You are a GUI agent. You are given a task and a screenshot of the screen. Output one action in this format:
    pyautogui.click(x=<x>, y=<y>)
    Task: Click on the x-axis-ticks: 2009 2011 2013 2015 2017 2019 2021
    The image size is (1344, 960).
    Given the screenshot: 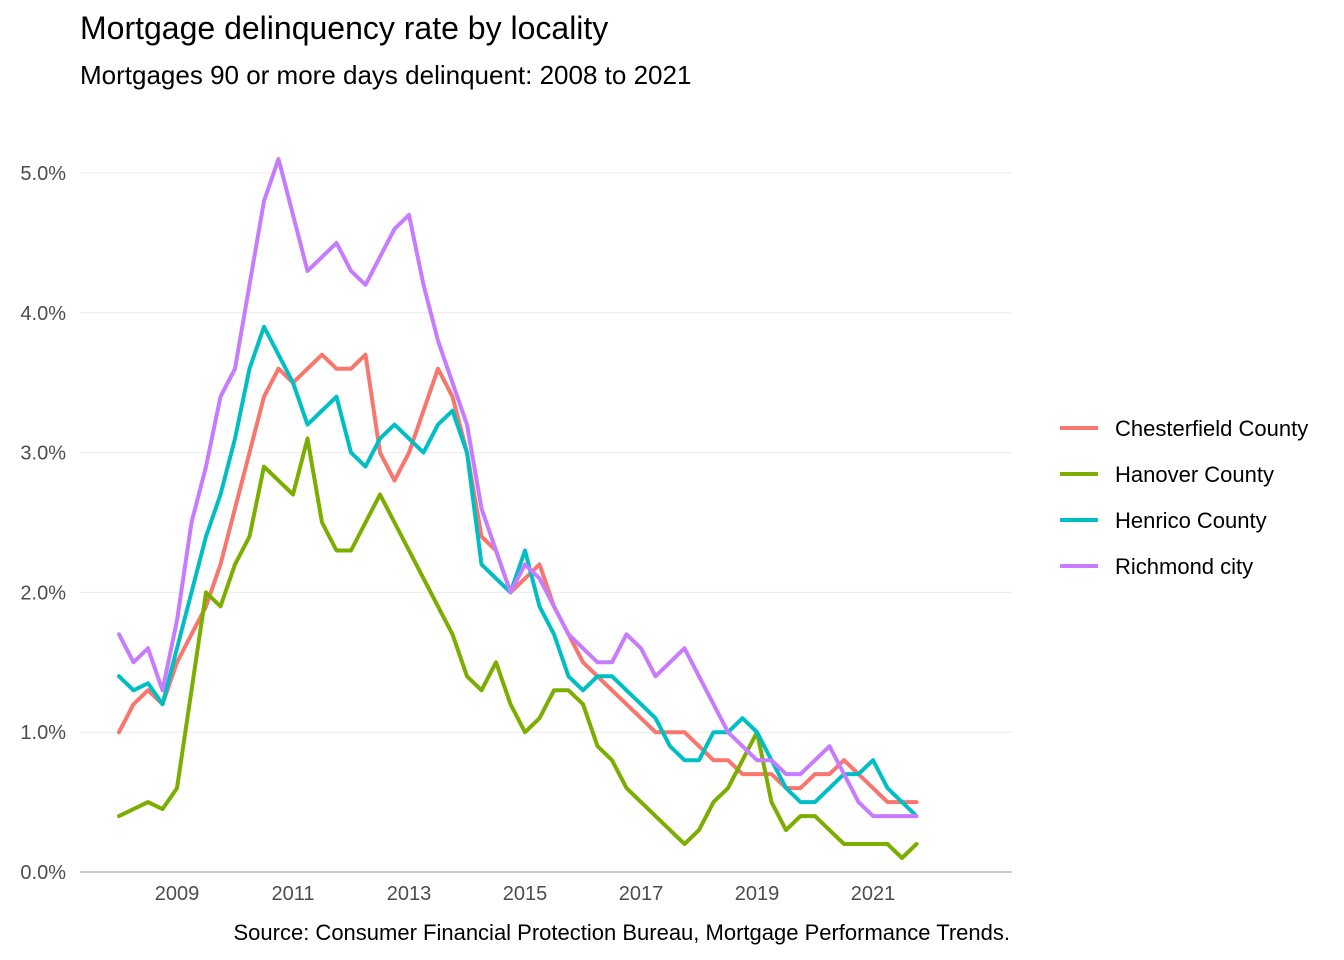 What is the action you would take?
    pyautogui.click(x=525, y=894)
    